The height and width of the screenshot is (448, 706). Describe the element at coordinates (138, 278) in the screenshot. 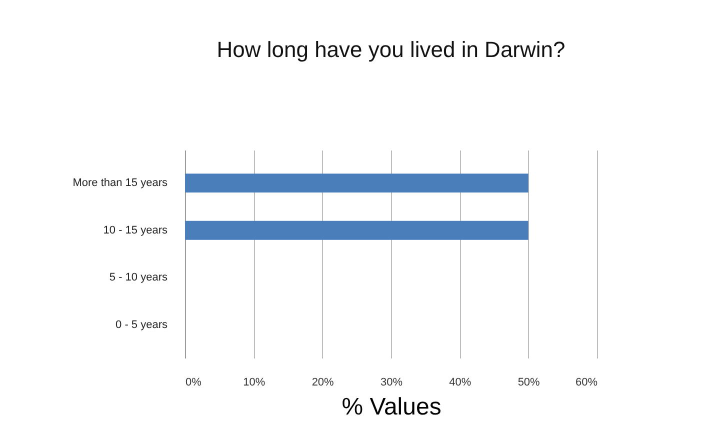

I see `y-tick-label: 5 - 10 years` at that location.